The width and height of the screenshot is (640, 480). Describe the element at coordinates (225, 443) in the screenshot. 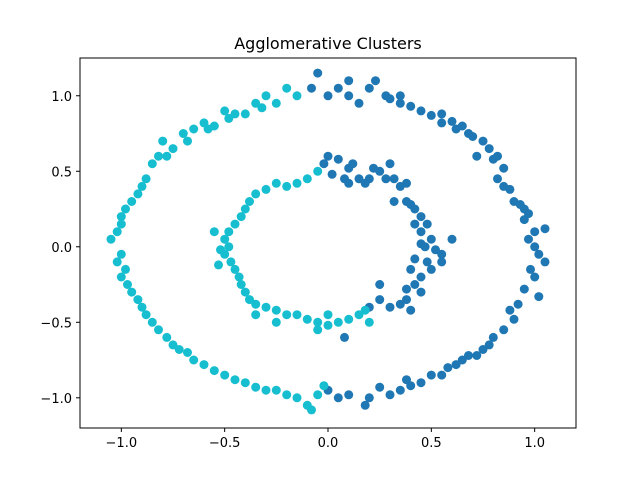

I see `x-tick-label: −0.5` at that location.